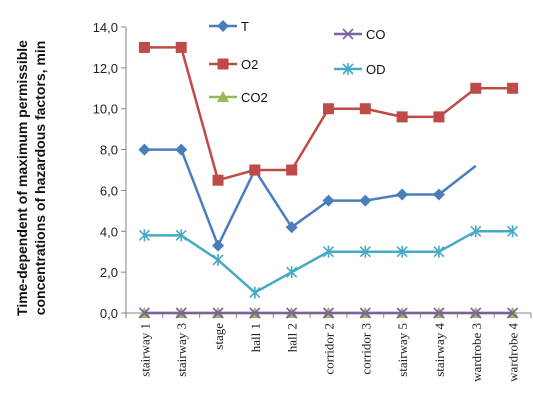  Describe the element at coordinates (365, 349) in the screenshot. I see `x-tick-label: corridor 3` at that location.